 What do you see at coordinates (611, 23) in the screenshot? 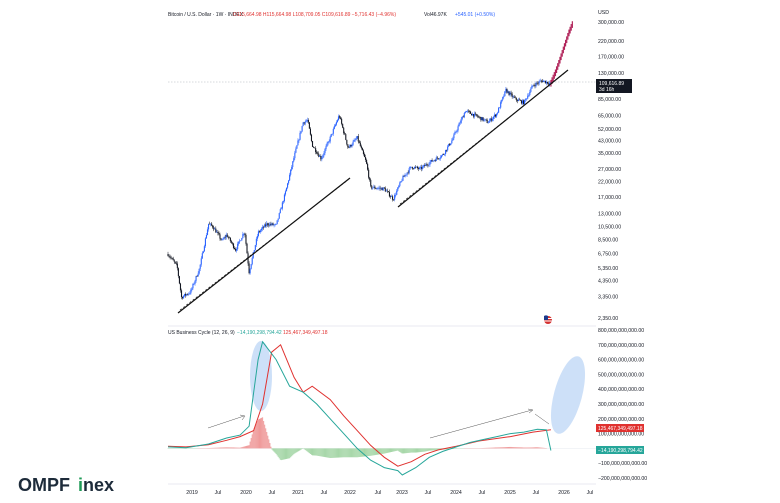
I see `price-tick-label: 300,000.00` at bounding box center [611, 23].